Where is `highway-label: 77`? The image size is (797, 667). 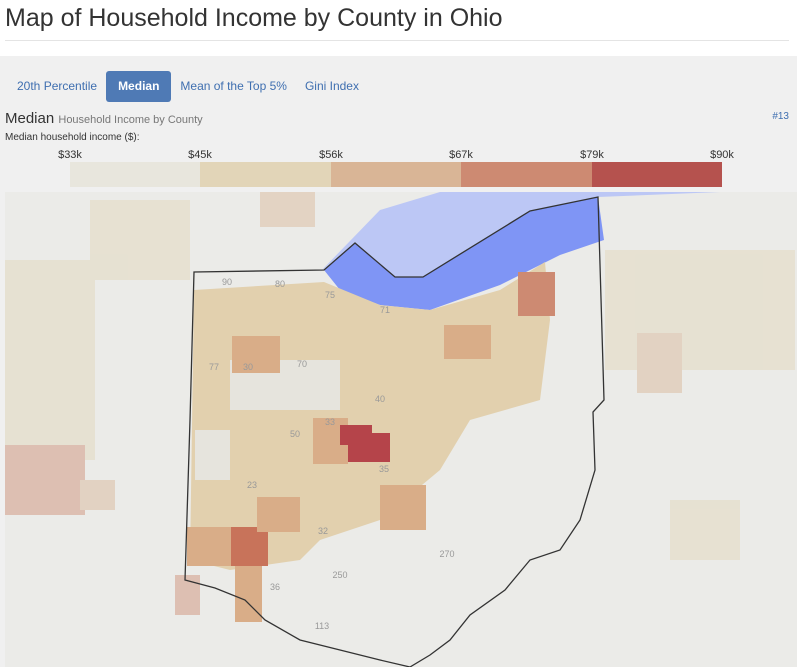
highway-label: 77 is located at coordinates (214, 367).